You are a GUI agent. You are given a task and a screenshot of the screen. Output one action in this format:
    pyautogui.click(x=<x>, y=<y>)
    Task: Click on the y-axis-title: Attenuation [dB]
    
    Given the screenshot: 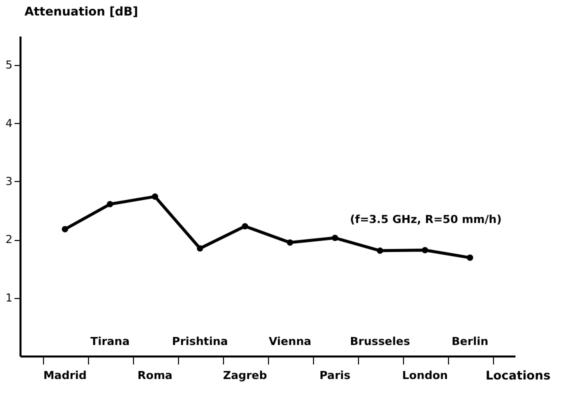 What is the action you would take?
    pyautogui.click(x=81, y=11)
    